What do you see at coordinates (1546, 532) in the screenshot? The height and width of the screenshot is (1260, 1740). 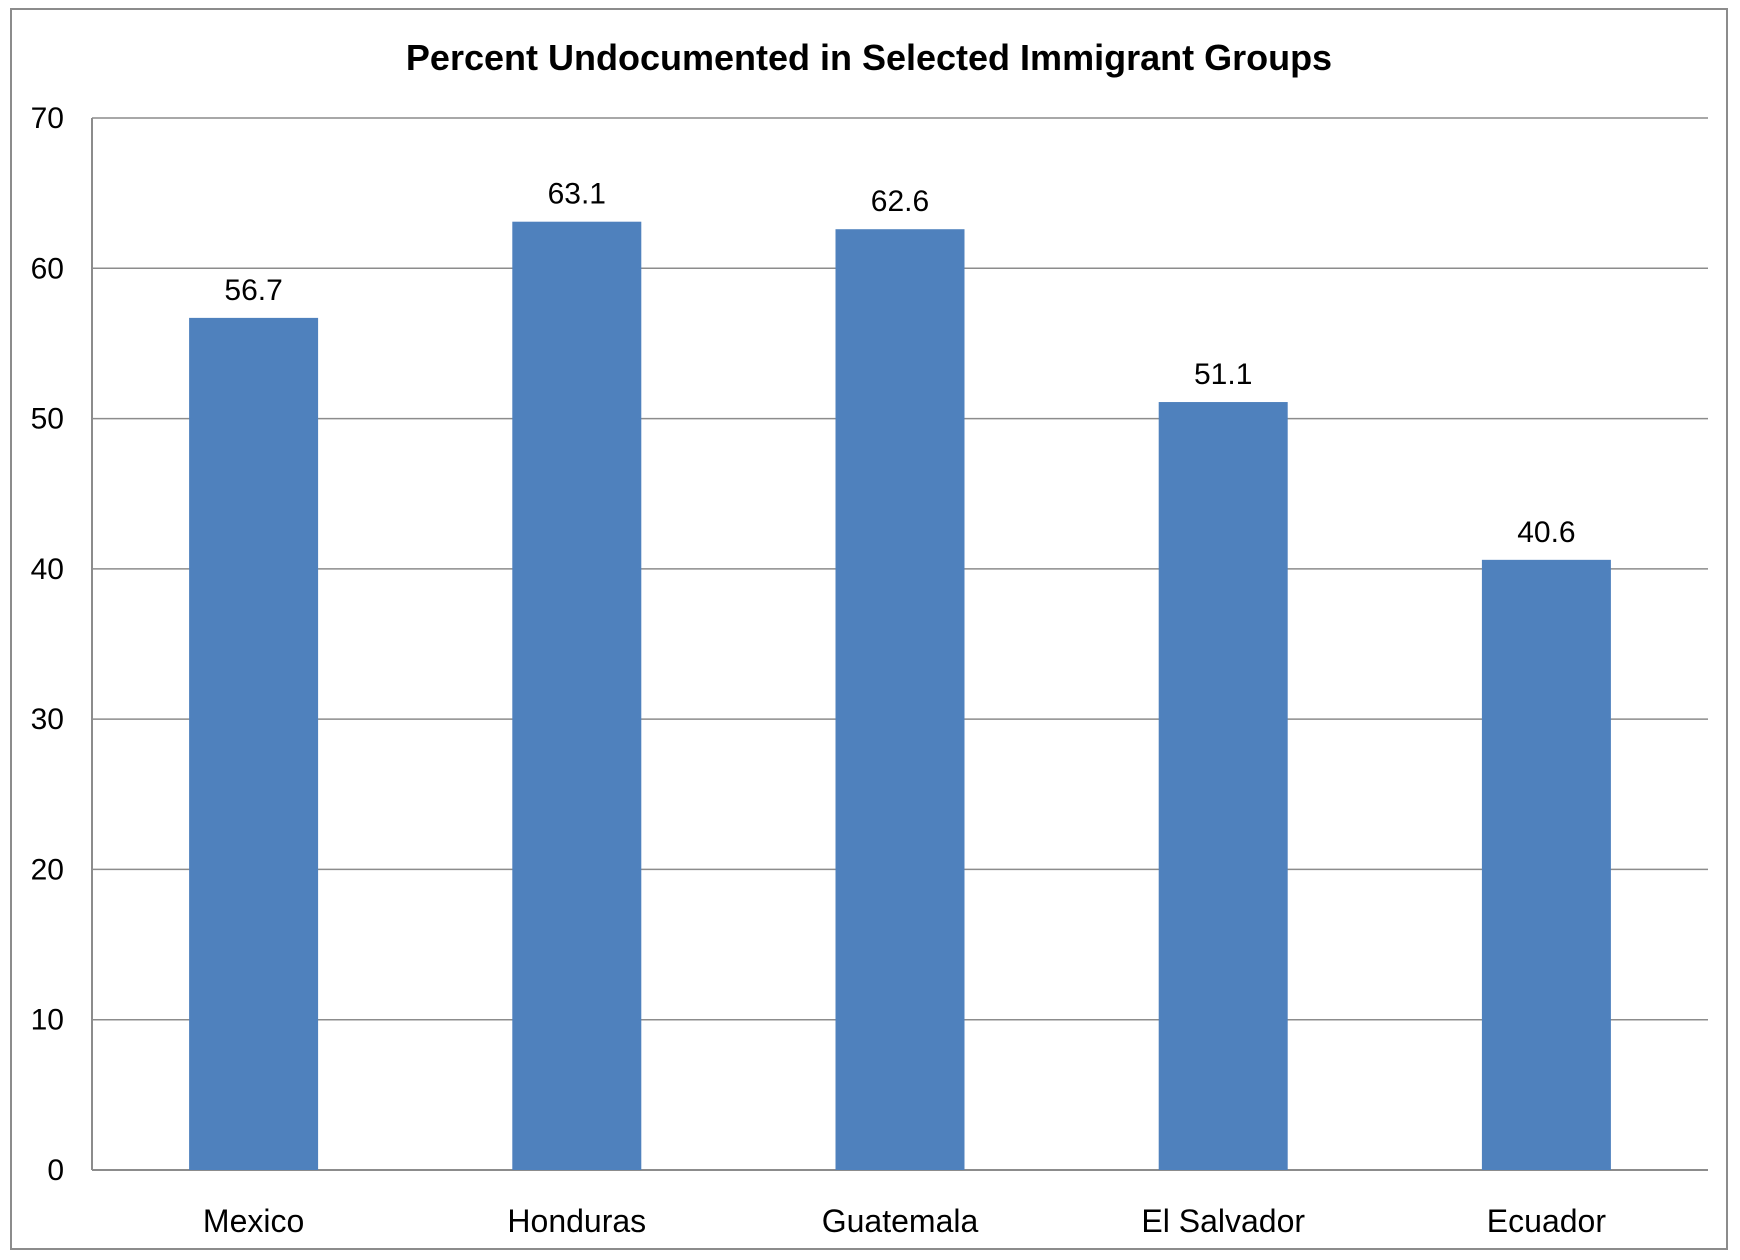 I see `data-label: 40.6` at bounding box center [1546, 532].